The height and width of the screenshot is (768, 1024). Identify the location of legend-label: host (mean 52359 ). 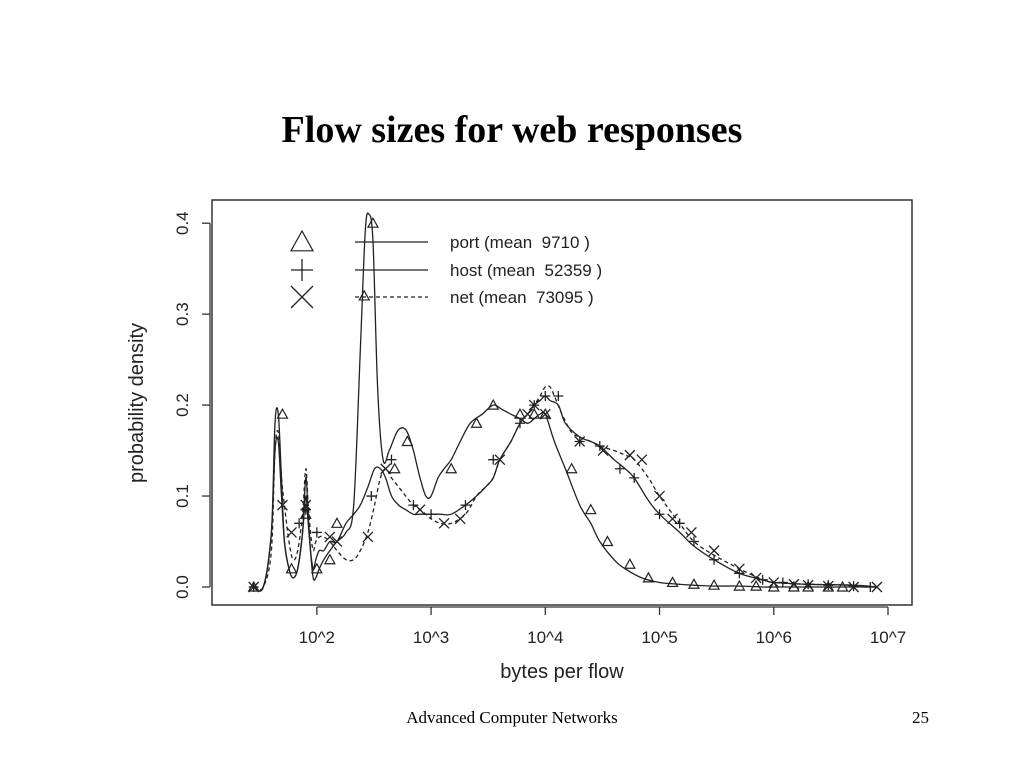
(526, 270).